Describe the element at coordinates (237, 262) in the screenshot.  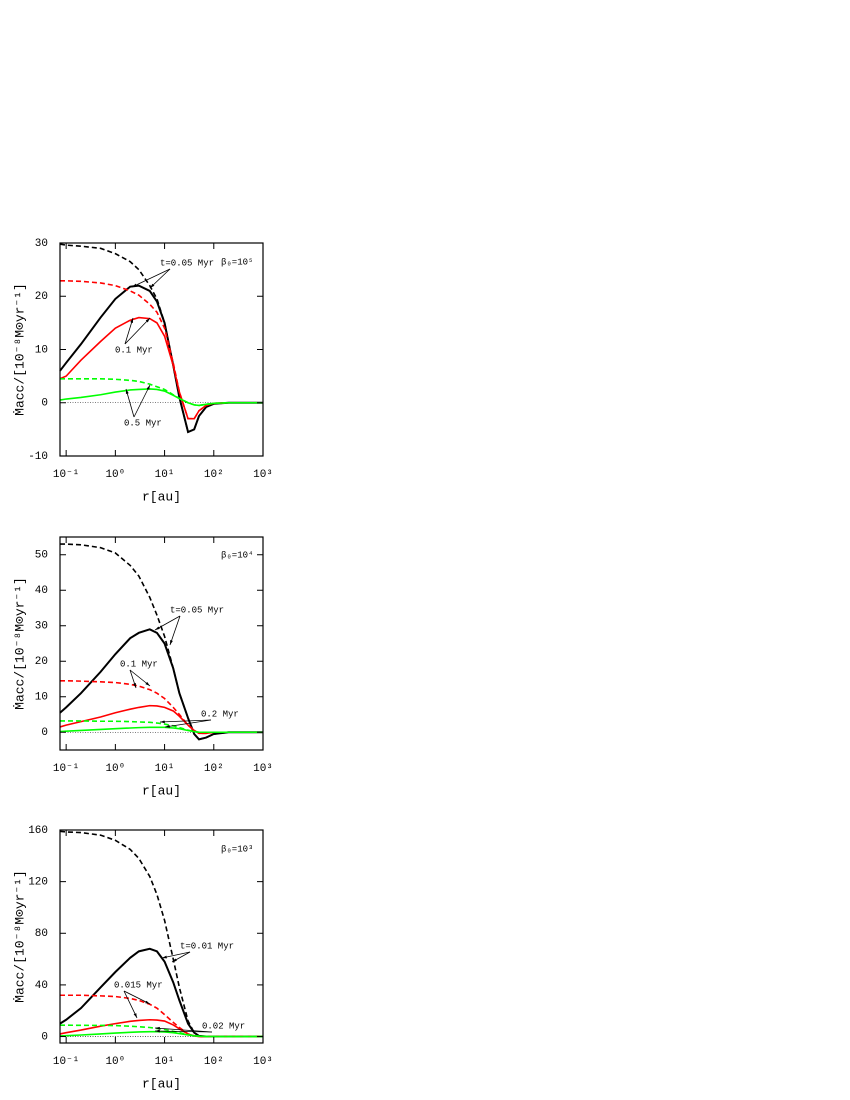
I see `annotation: β₀=10⁵` at that location.